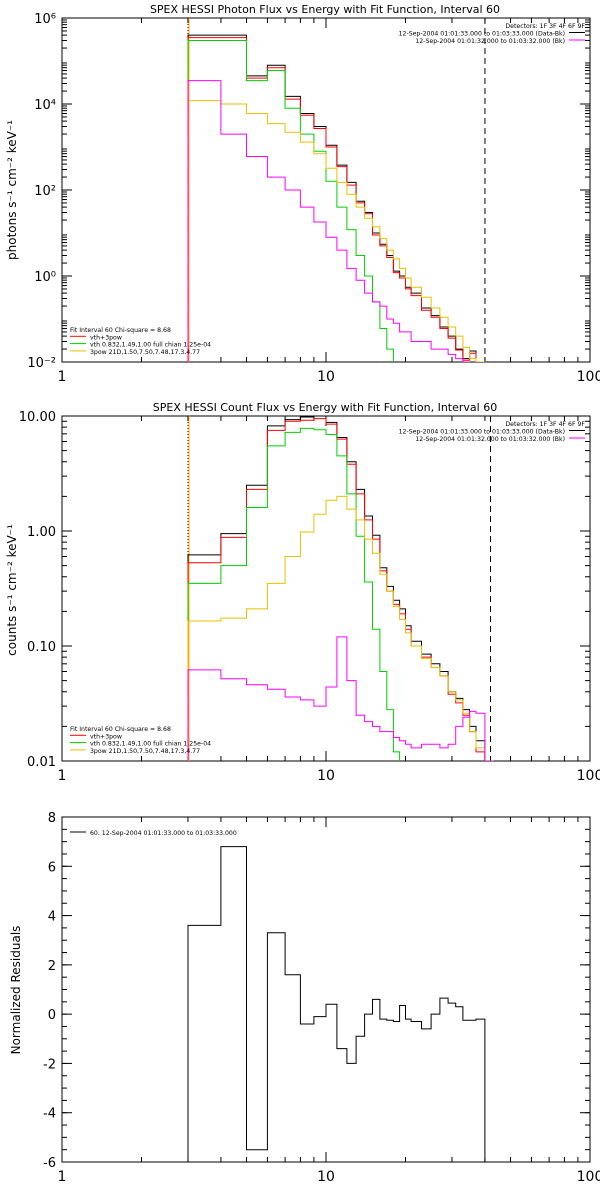 Image resolution: width=600 pixels, height=1200 pixels. What do you see at coordinates (45, 105) in the screenshot?
I see `y-tick-label: 10⁴` at bounding box center [45, 105].